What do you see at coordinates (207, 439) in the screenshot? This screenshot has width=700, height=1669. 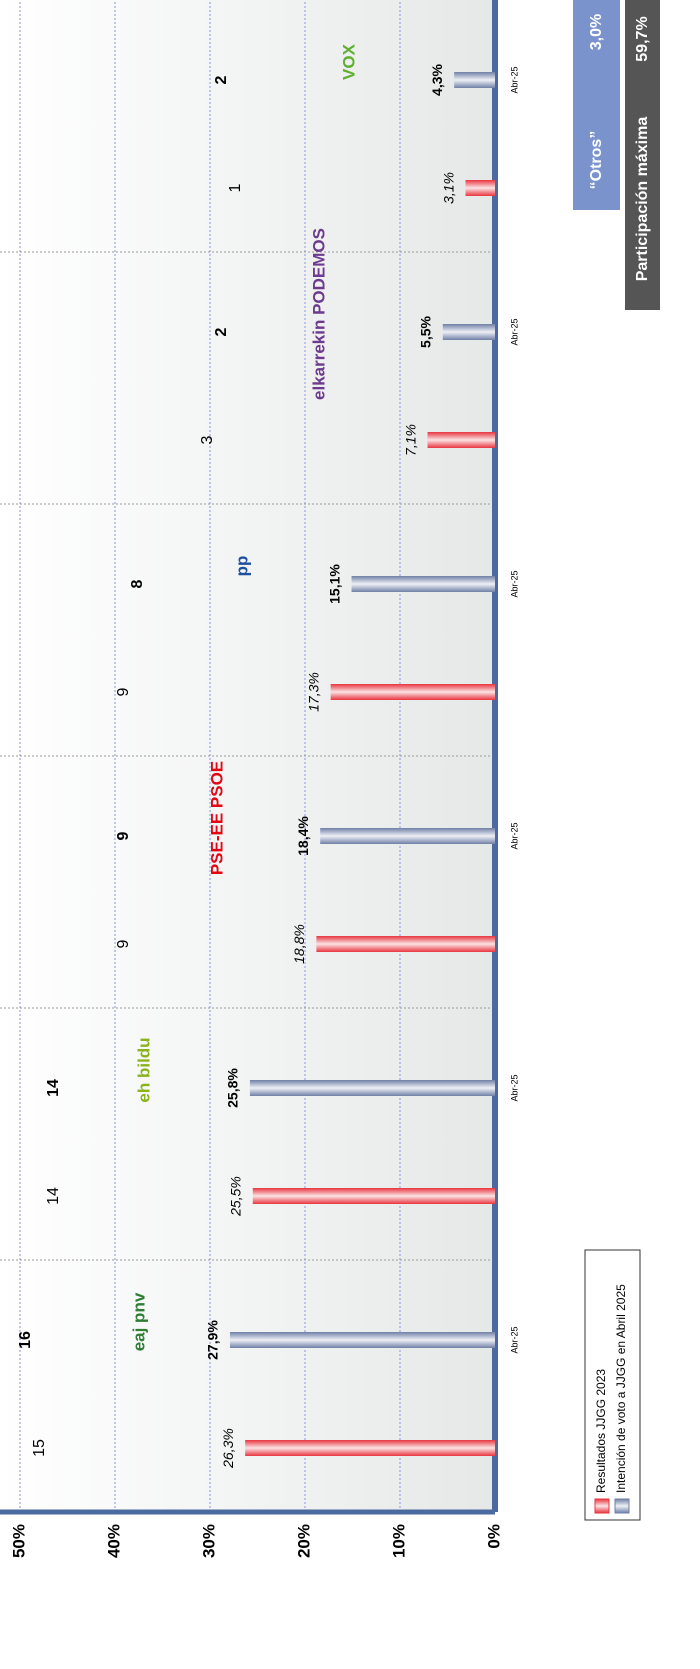 I see `seats-label: 3` at bounding box center [207, 439].